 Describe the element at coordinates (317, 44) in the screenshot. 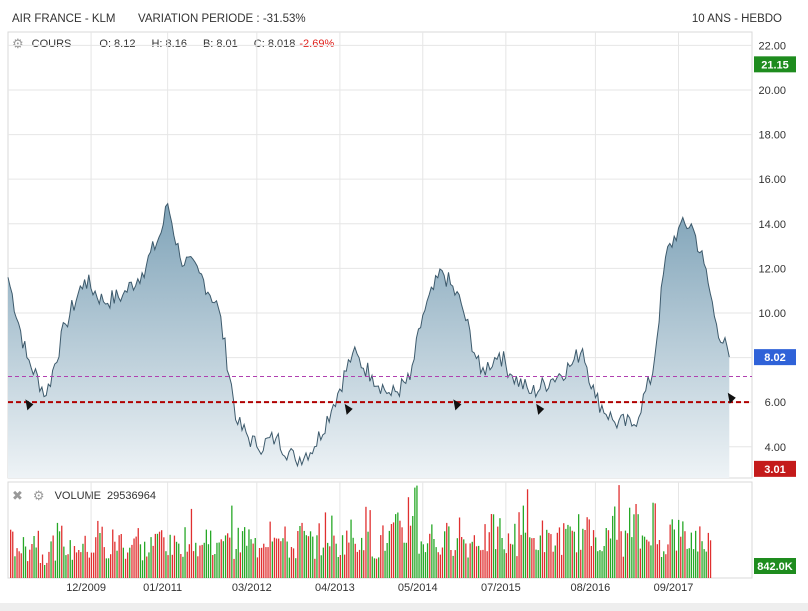

I see `change-value: -2.69%` at that location.